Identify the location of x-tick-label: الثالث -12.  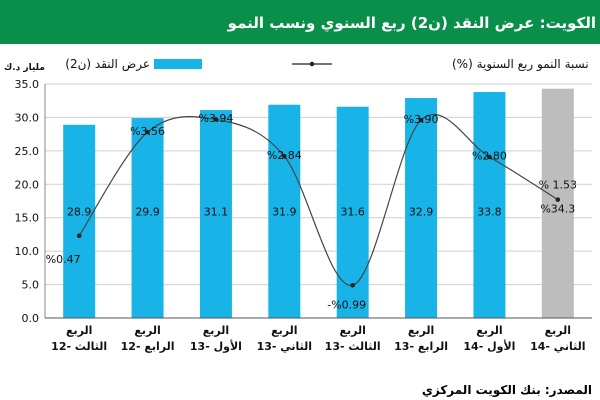
(79, 346).